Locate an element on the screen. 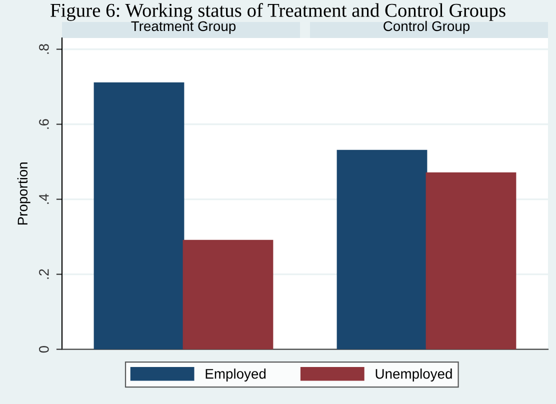 The image size is (556, 404). y-tick-label: .4 is located at coordinates (44, 199).